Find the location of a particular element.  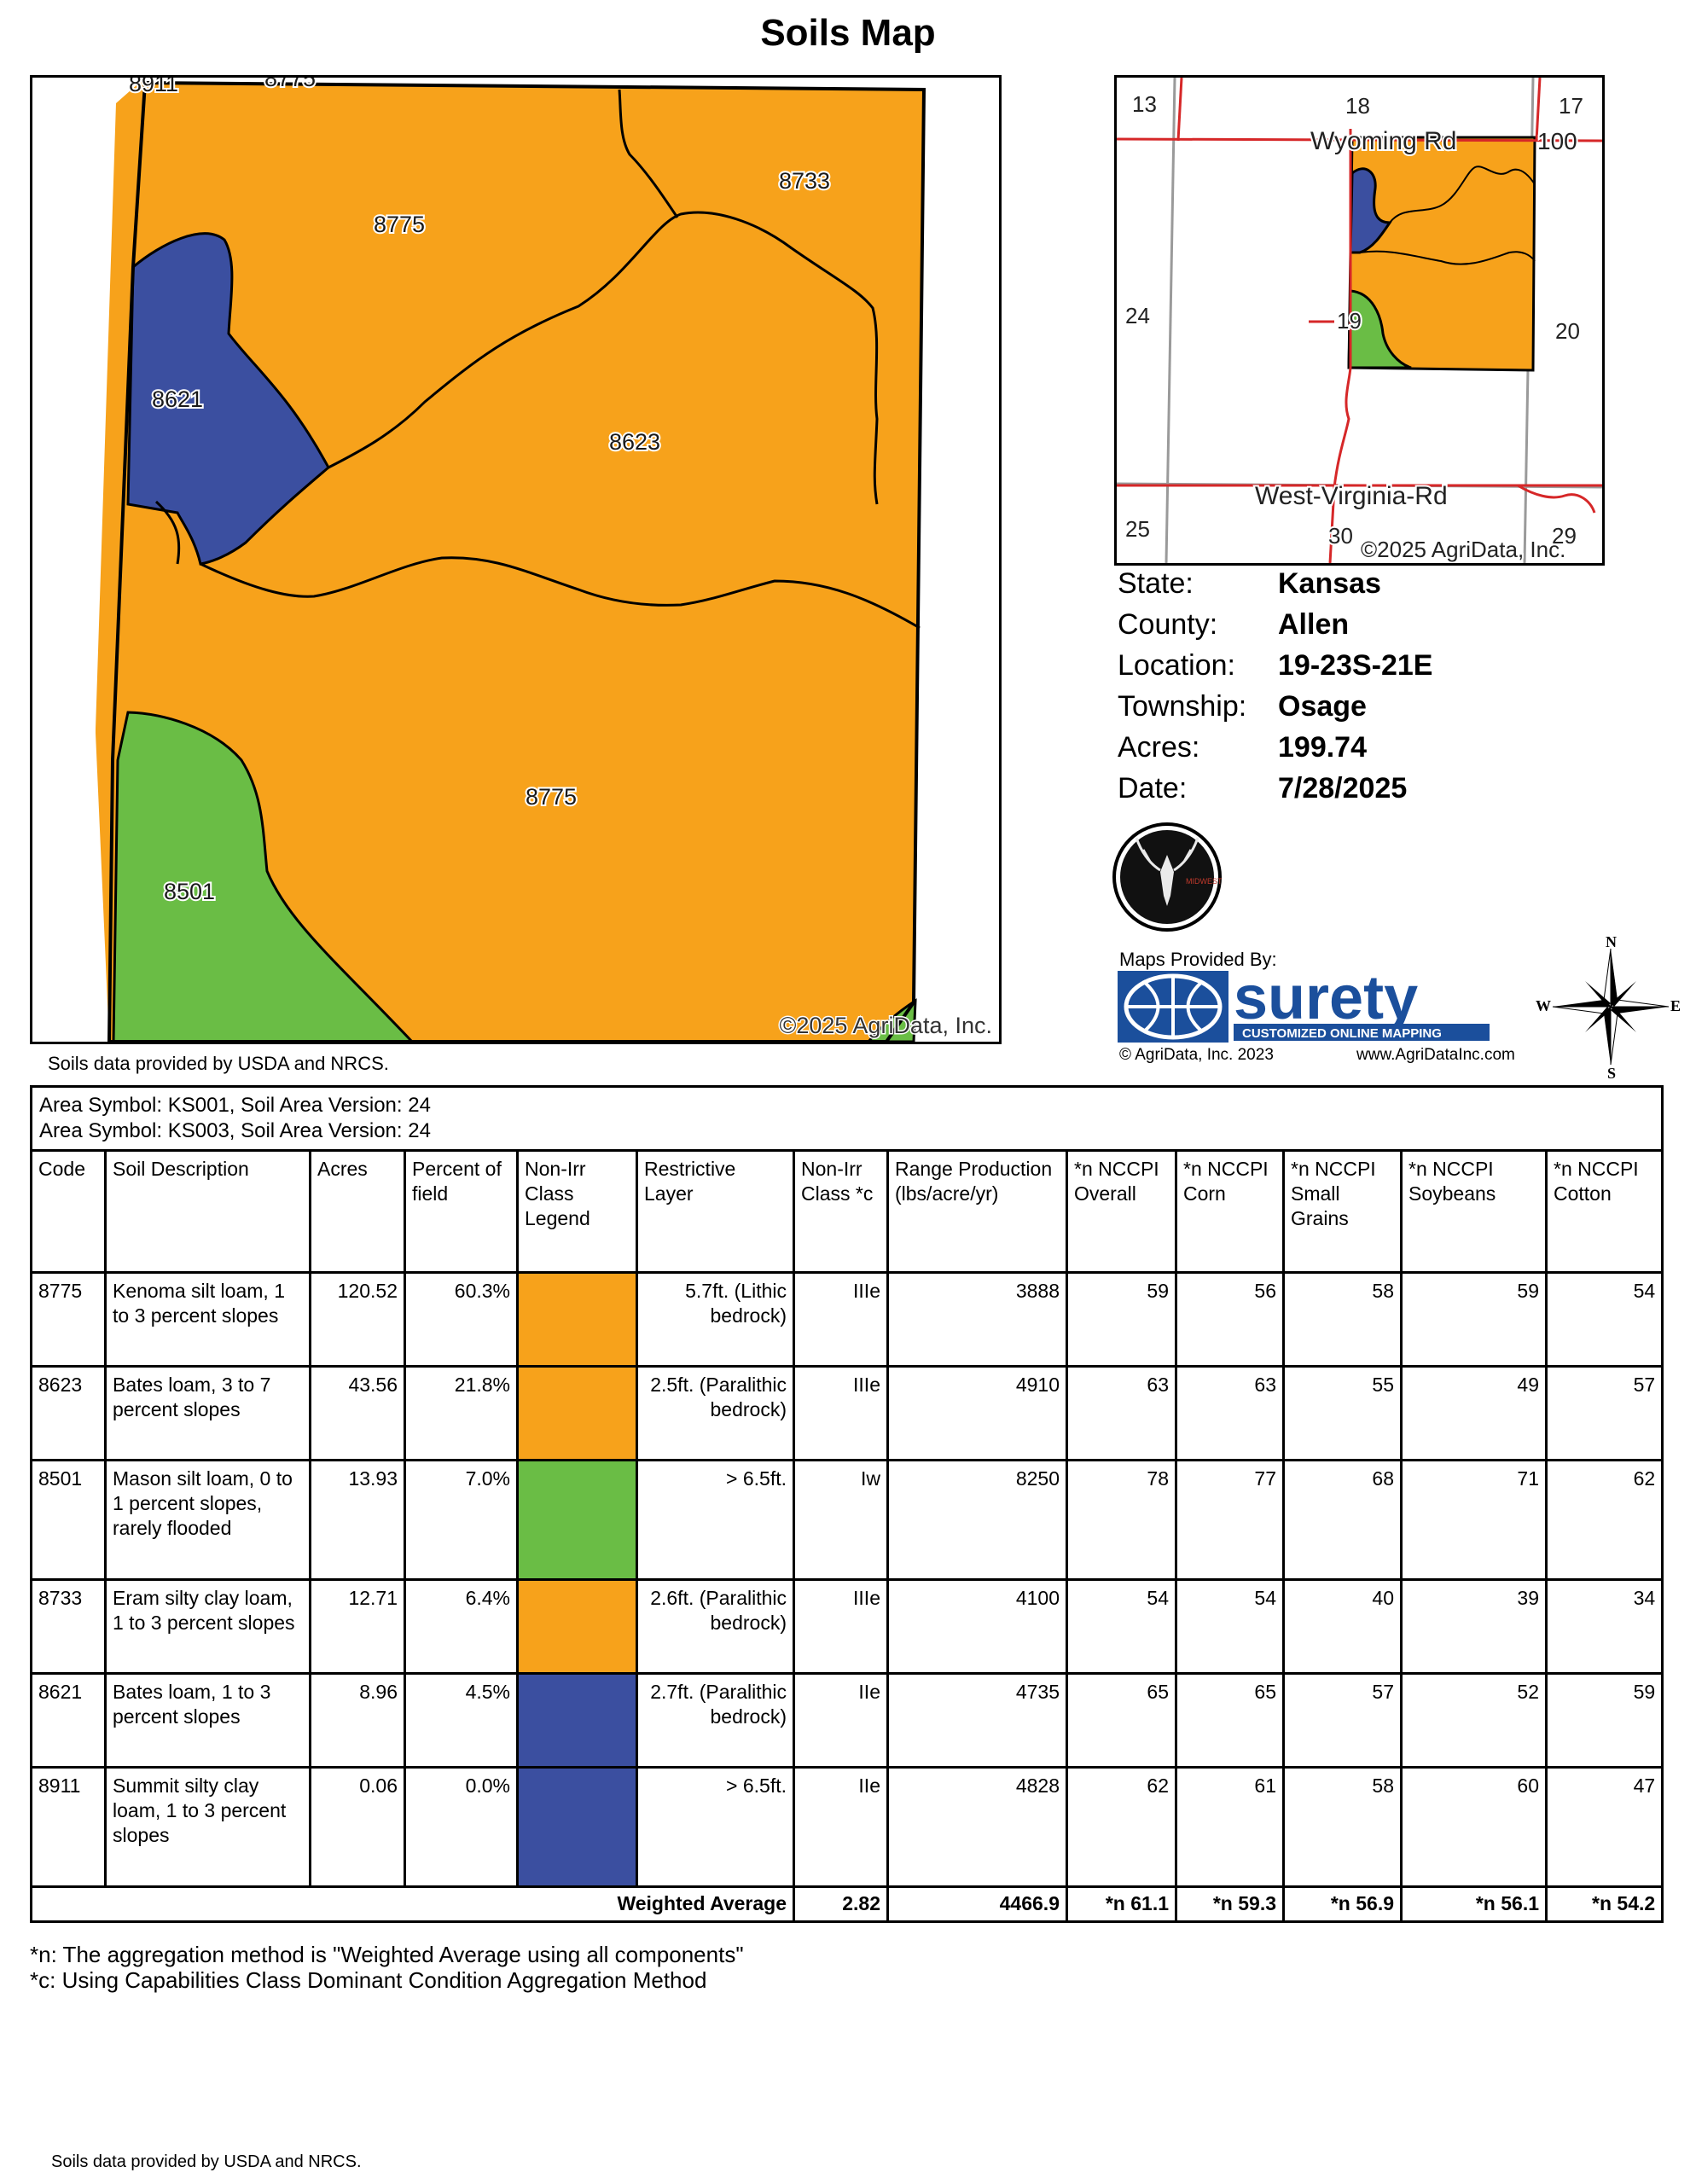

column-header: *n NCCPI Cotton is located at coordinates (1604, 1211).